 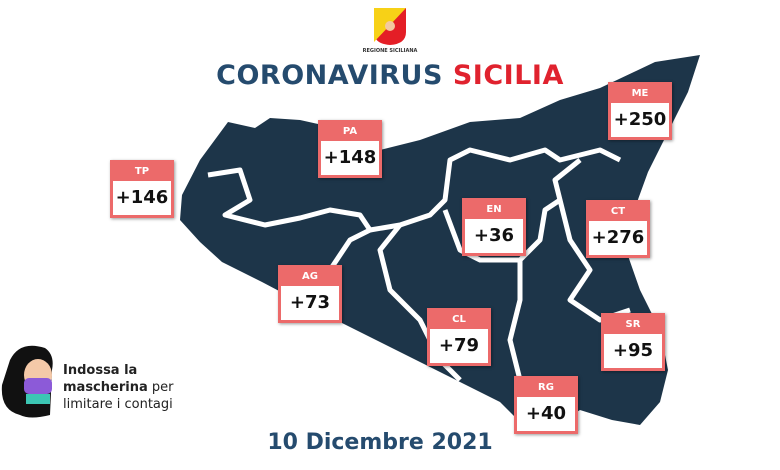 What do you see at coordinates (459, 337) in the screenshot?
I see `province-box-cl: CL +79` at bounding box center [459, 337].